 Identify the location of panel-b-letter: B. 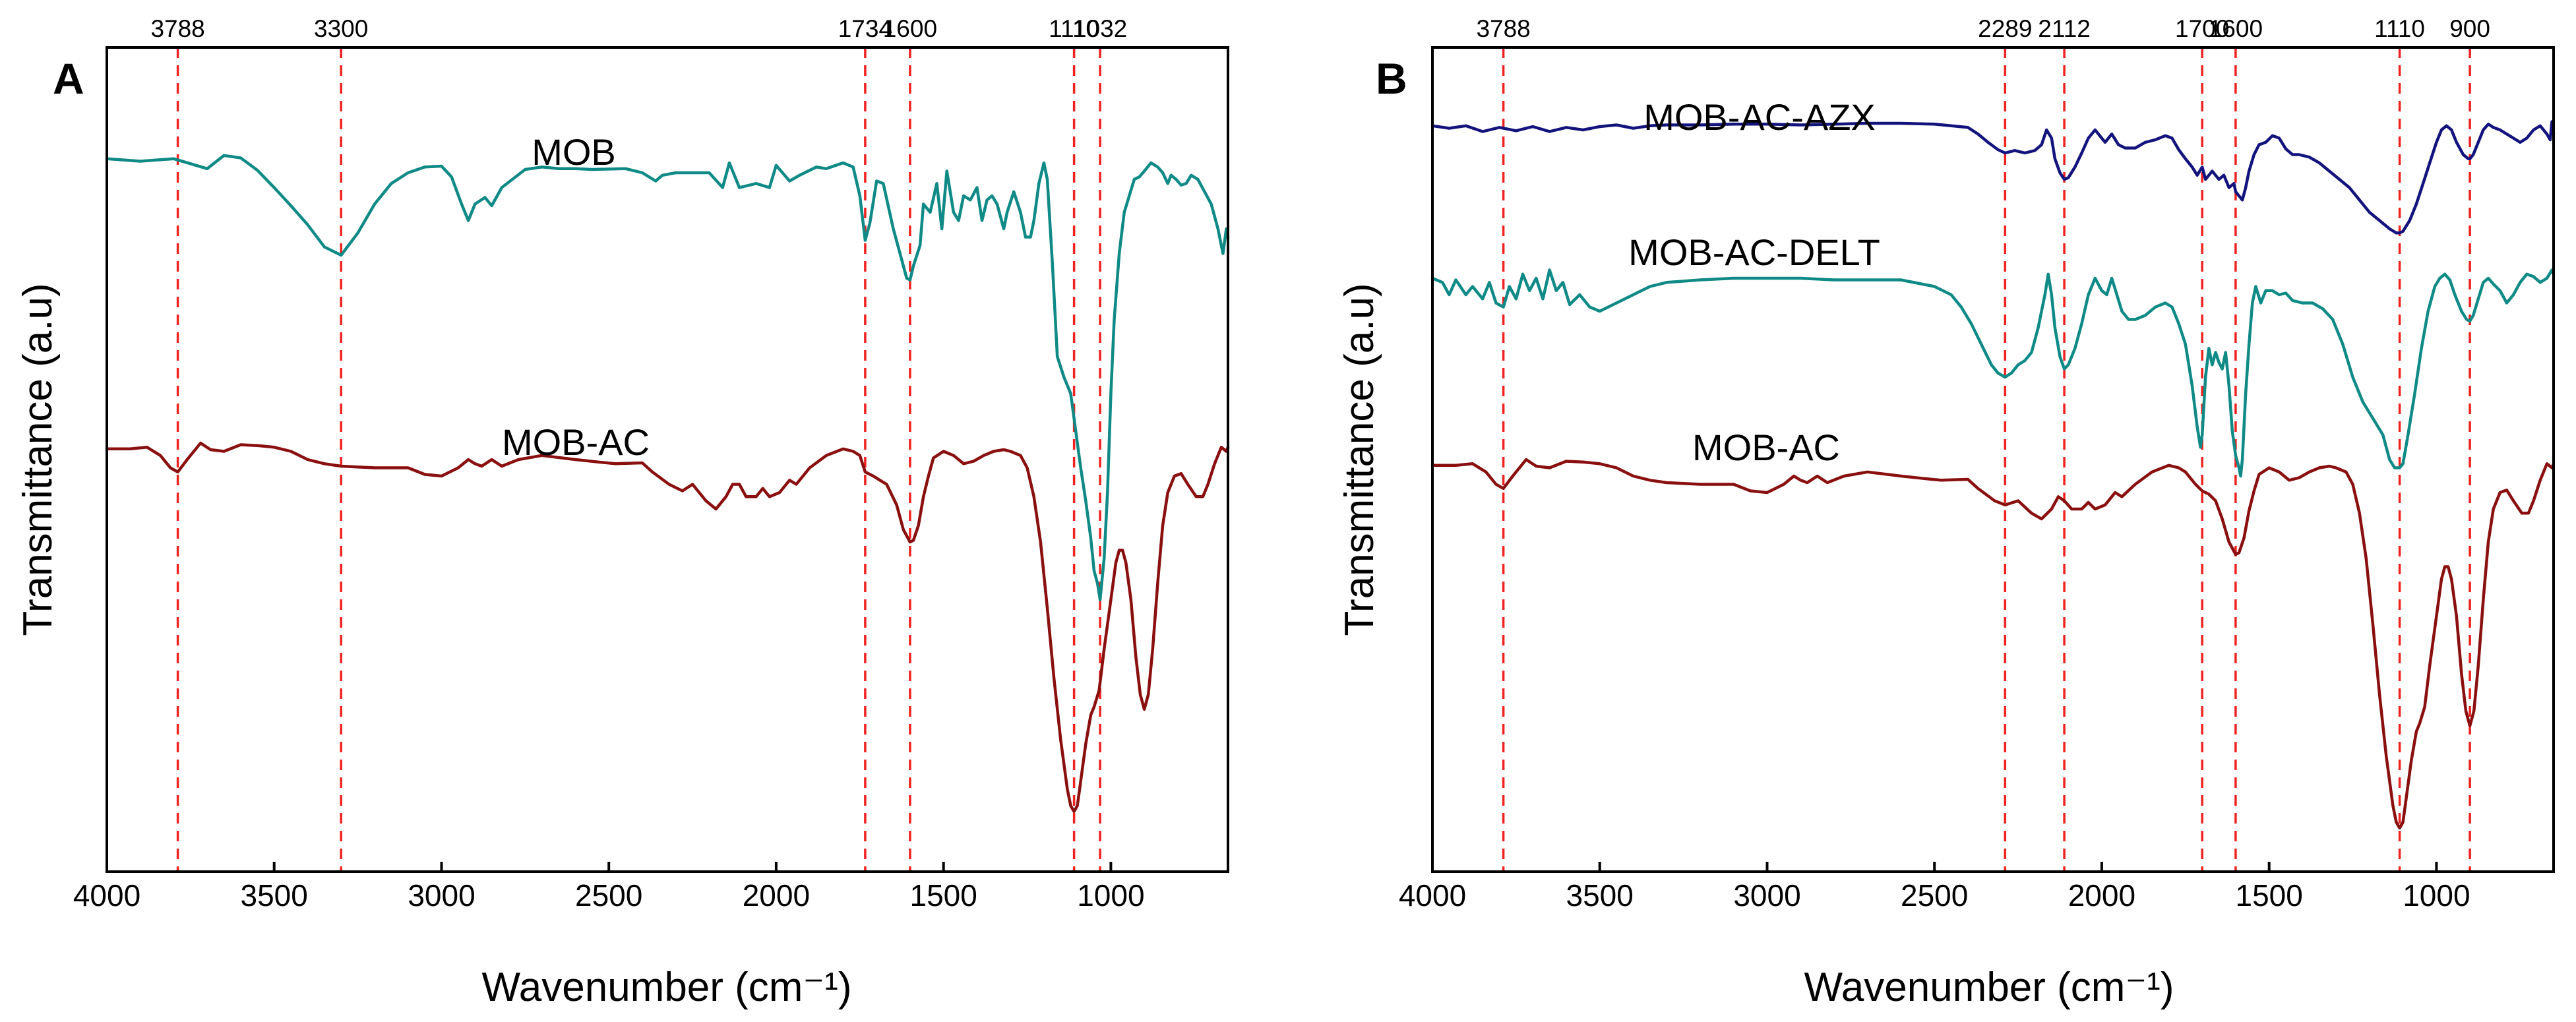
(1391, 78).